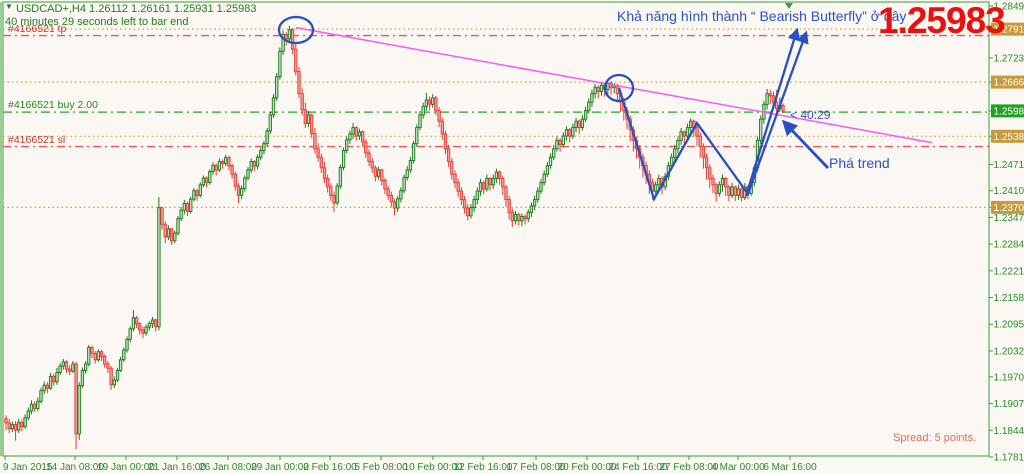 This screenshot has width=1024, height=473. Describe the element at coordinates (805, 144) in the screenshot. I see `break-trend-arrow` at that location.